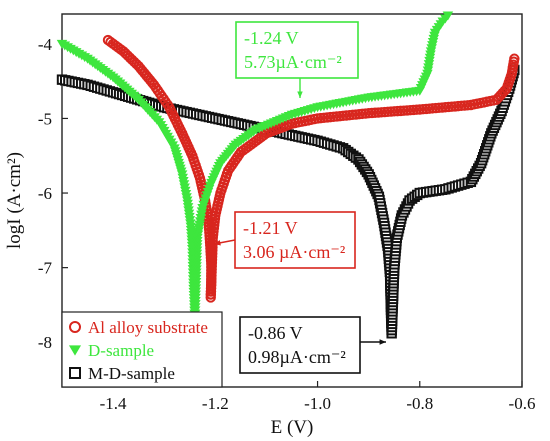 This screenshot has width=550, height=441. What do you see at coordinates (131, 373) in the screenshot?
I see `legend-label: M-D-sample` at bounding box center [131, 373].